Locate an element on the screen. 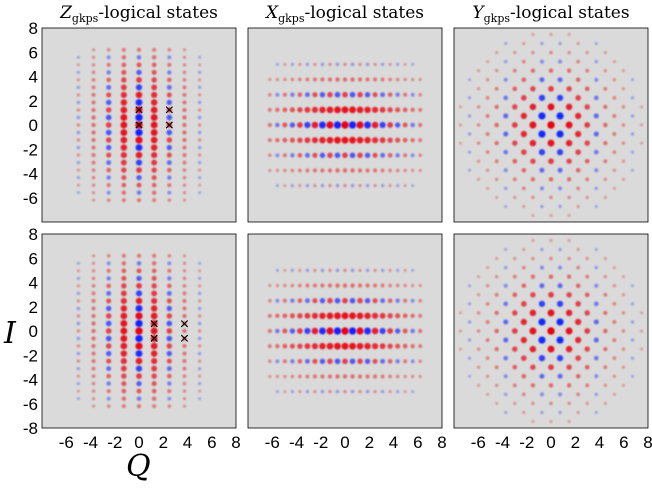 This screenshot has width=652, height=489. title-symbol: Y is located at coordinates (478, 13).